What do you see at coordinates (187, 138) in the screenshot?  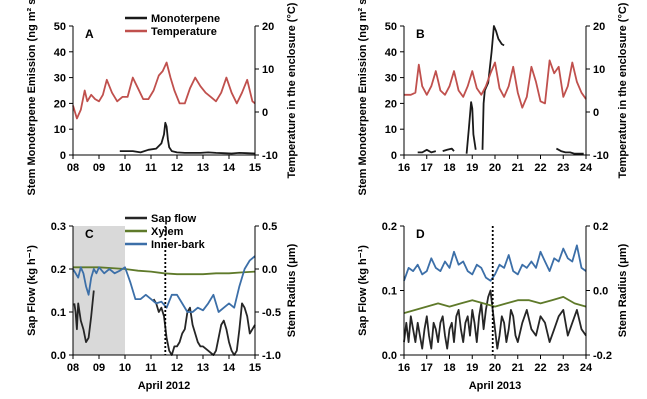 I see `series-monoterpene-line` at bounding box center [187, 138].